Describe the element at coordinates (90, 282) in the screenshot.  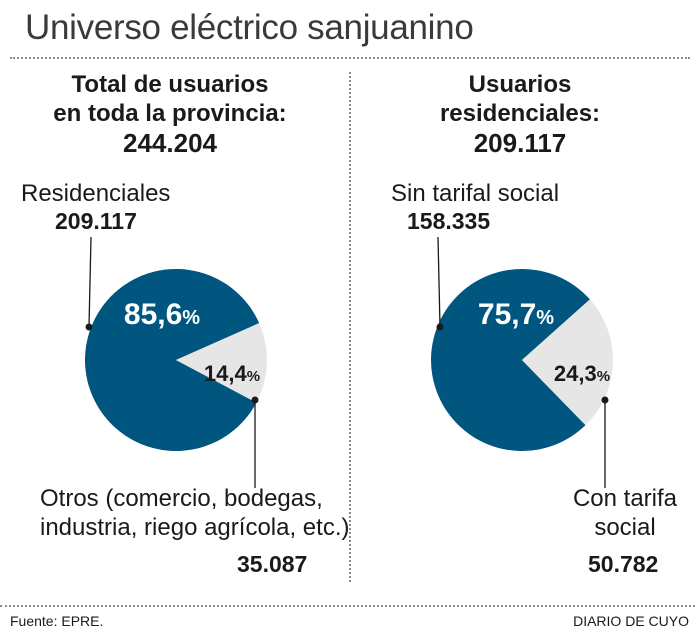
I see `pie-1-major-leader` at that location.